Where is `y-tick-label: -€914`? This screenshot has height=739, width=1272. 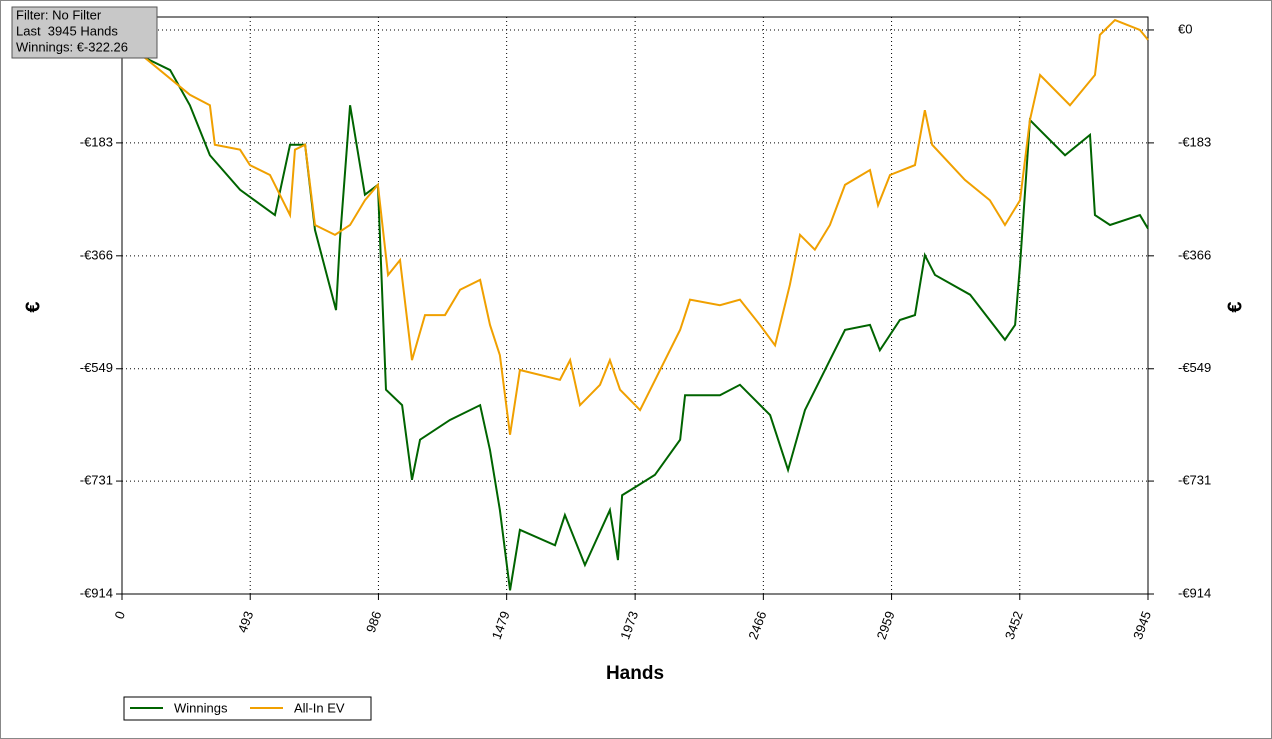
y-tick-label: -€914 is located at coordinates (96, 592).